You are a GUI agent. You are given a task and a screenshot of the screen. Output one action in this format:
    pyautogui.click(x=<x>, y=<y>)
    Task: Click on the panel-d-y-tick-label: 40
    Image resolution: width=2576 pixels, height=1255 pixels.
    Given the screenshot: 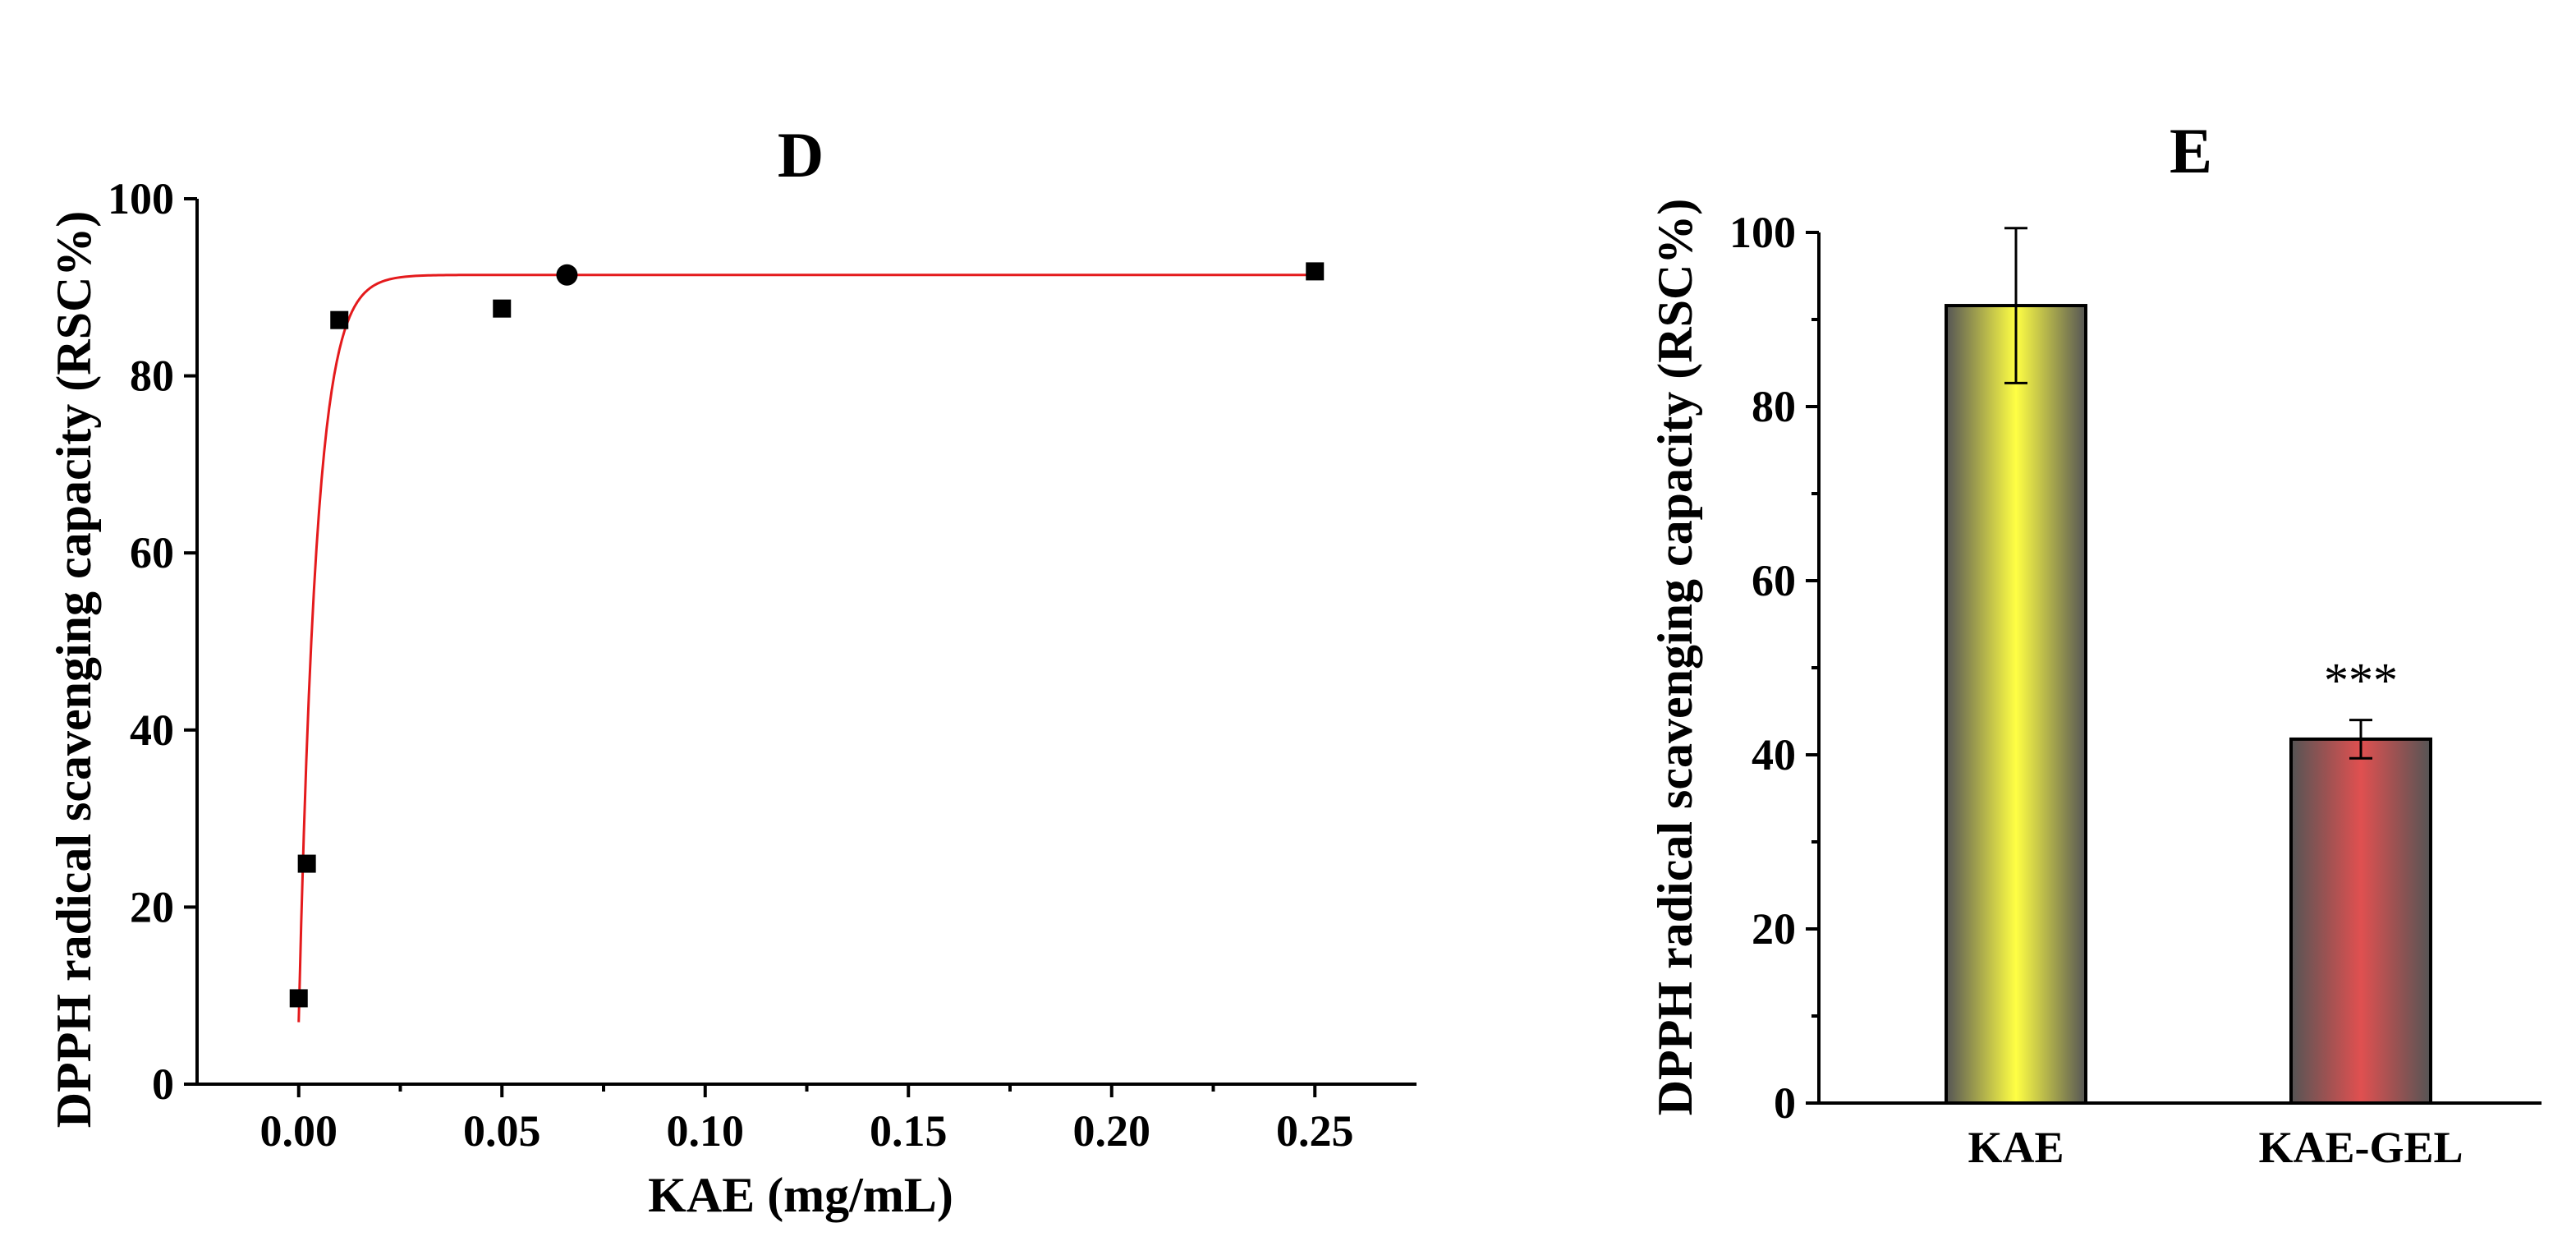 What is the action you would take?
    pyautogui.click(x=152, y=730)
    